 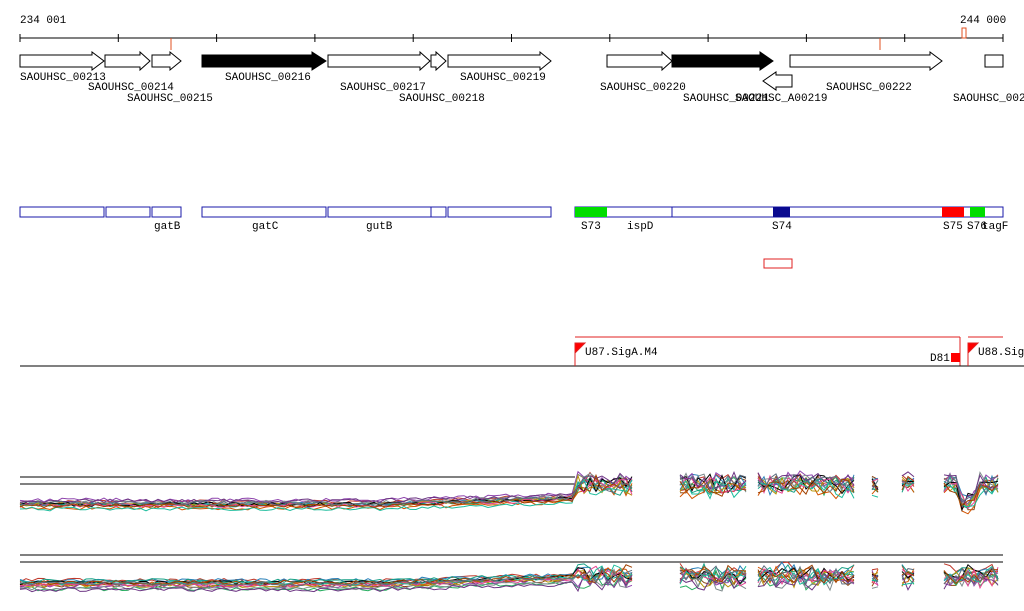 What do you see at coordinates (983, 21) in the screenshot?
I see `ruler-end: 244 000` at bounding box center [983, 21].